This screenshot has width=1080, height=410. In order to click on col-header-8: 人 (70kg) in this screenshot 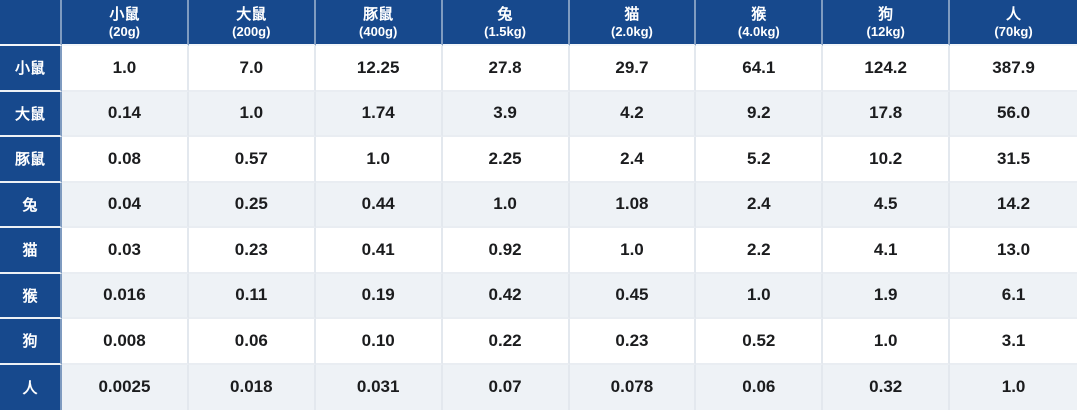, I will do `click(1013, 23)`.